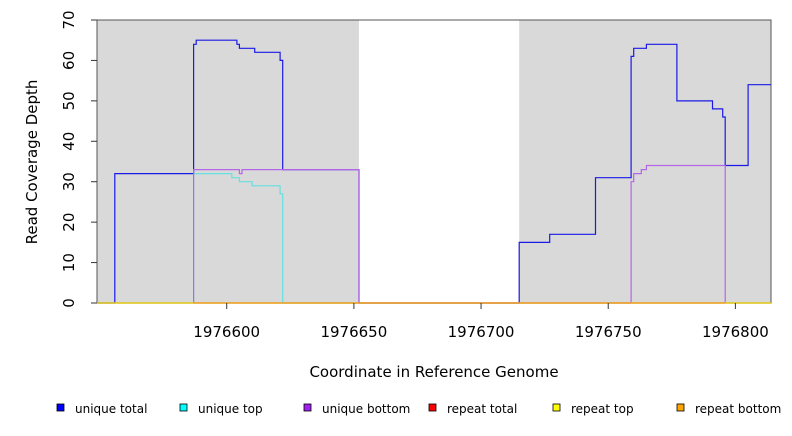 The image size is (792, 436). I want to click on legend-label-repeat-bottom: repeat bottom, so click(738, 409).